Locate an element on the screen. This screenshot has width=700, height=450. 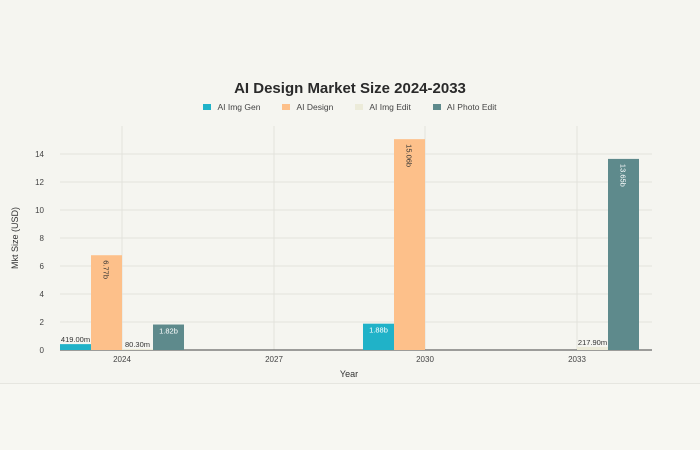
bar-ai-photo-edit-2033 is located at coordinates (623, 254).